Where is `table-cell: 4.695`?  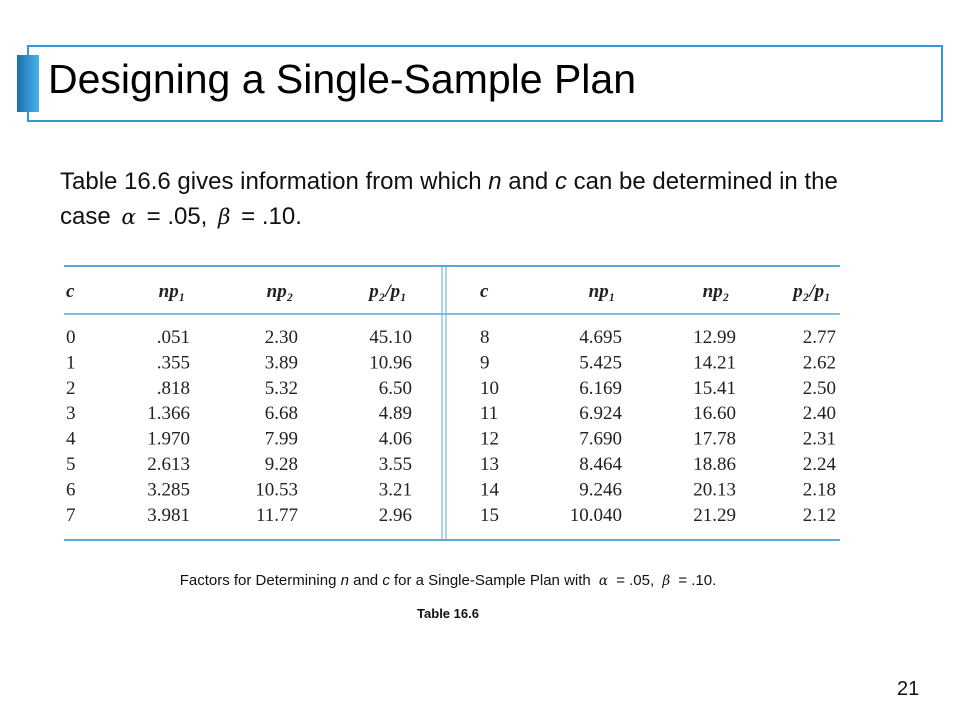 table-cell: 4.695 is located at coordinates (600, 337).